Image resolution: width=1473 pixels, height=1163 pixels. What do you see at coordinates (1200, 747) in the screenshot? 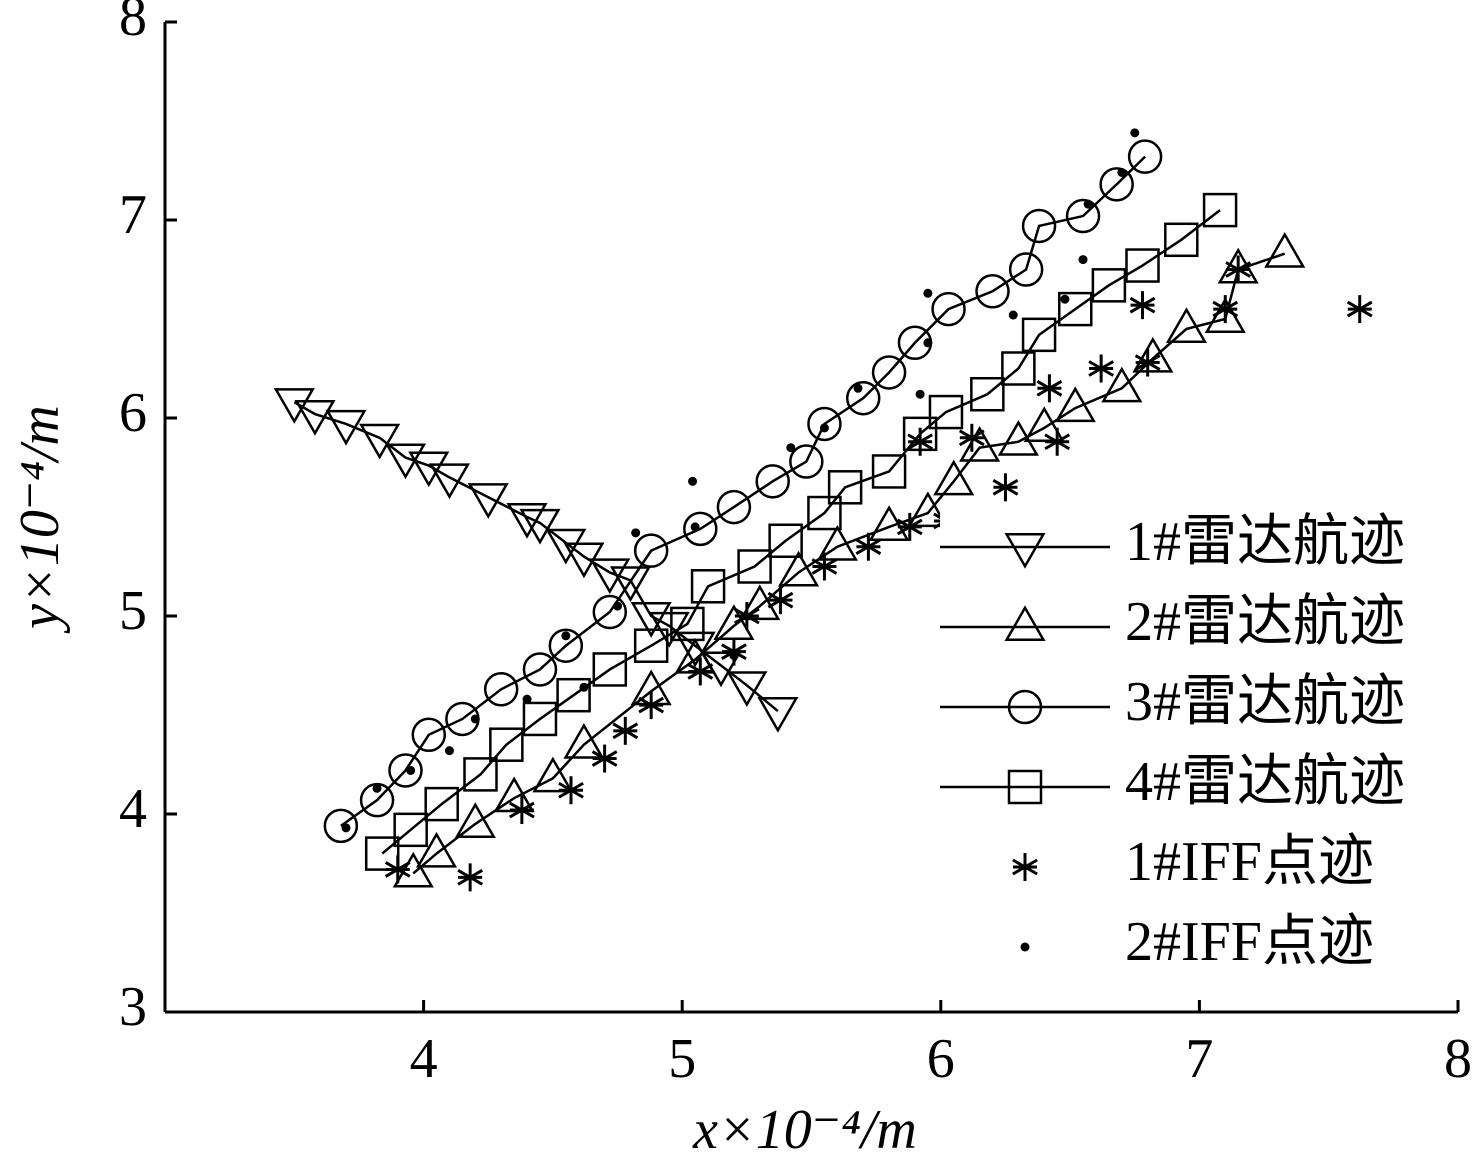
I see `legend-background` at bounding box center [1200, 747].